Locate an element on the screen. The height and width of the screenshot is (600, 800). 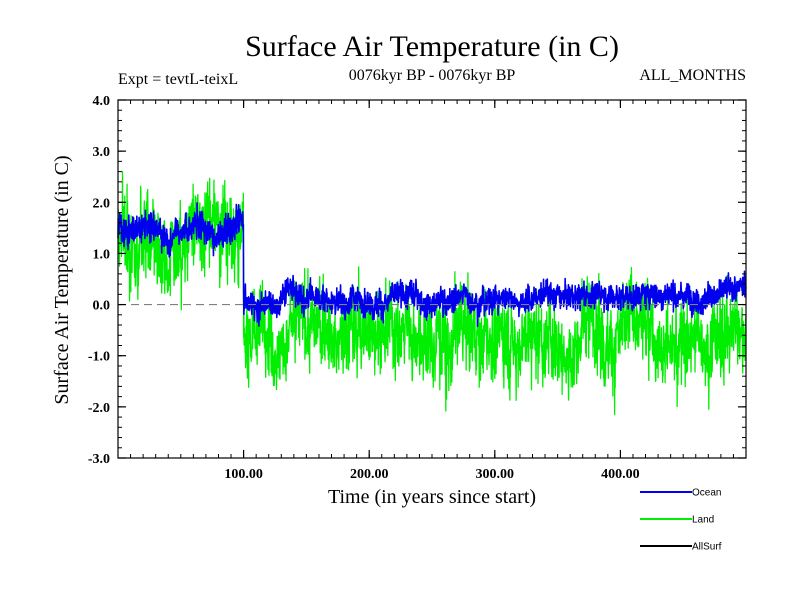
legend-label-land: Land is located at coordinates (703, 520).